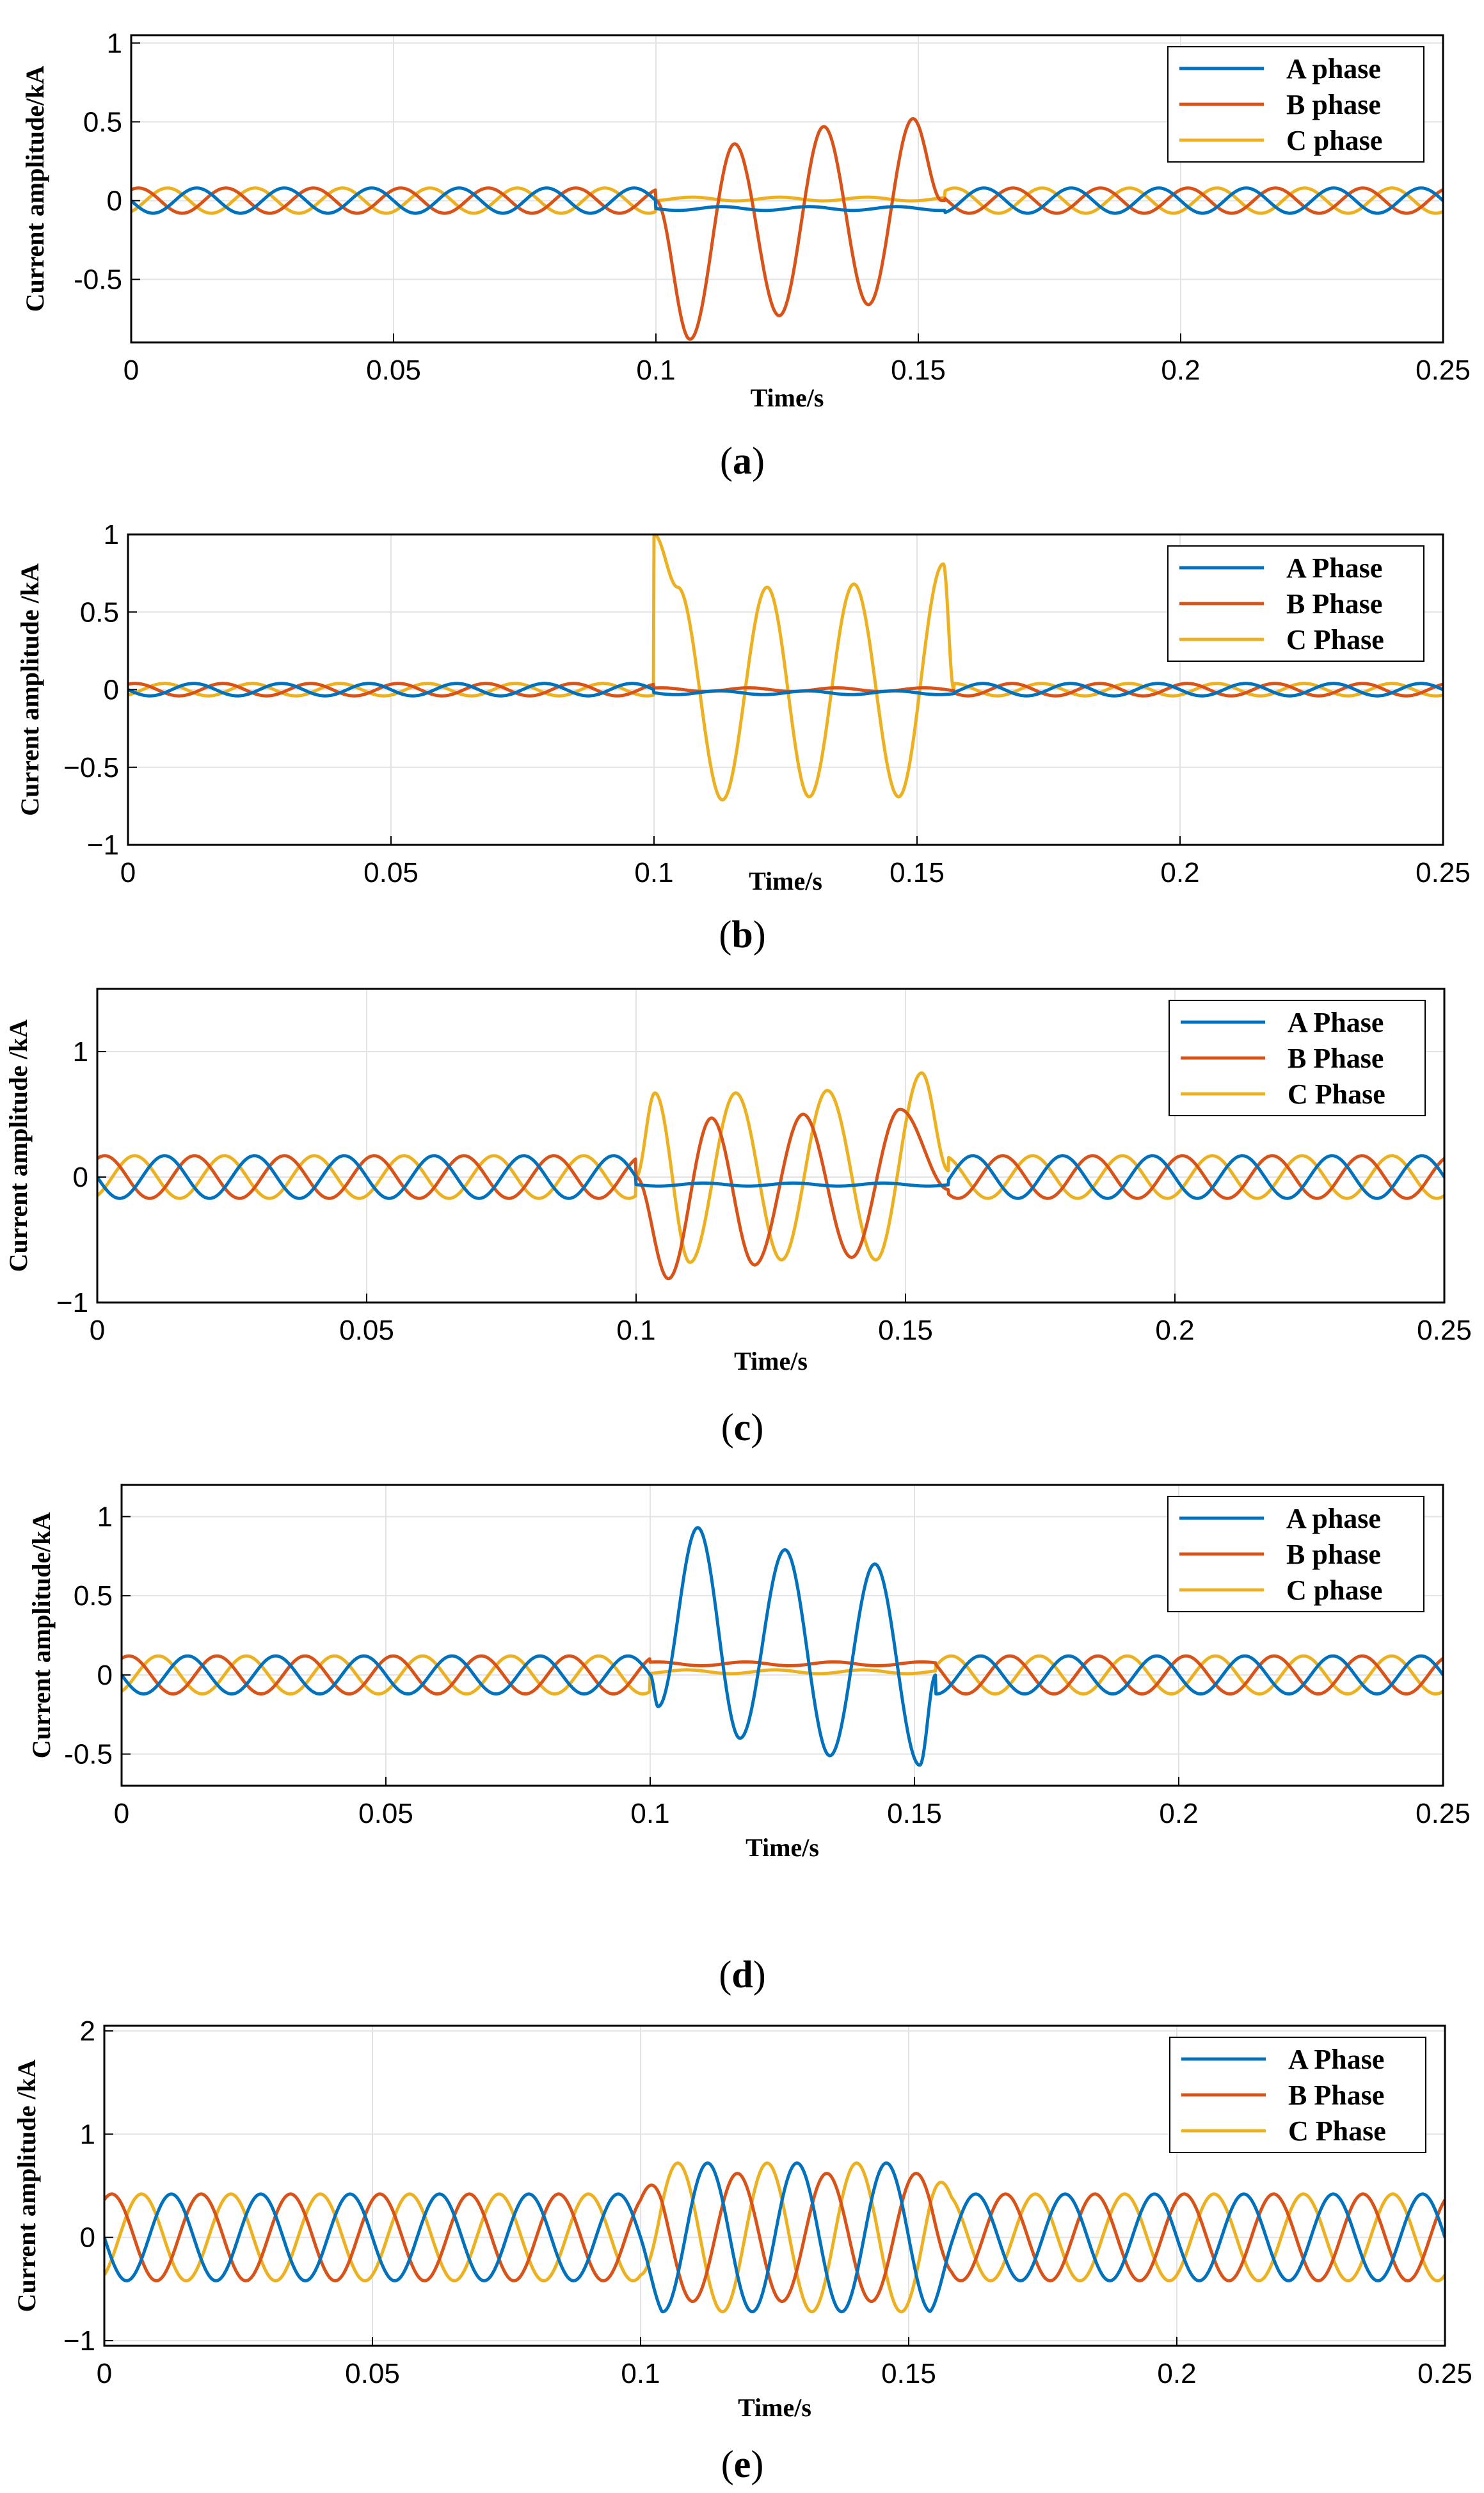 The width and height of the screenshot is (1484, 2493). What do you see at coordinates (87, 2031) in the screenshot?
I see `y-tick-label: 2` at bounding box center [87, 2031].